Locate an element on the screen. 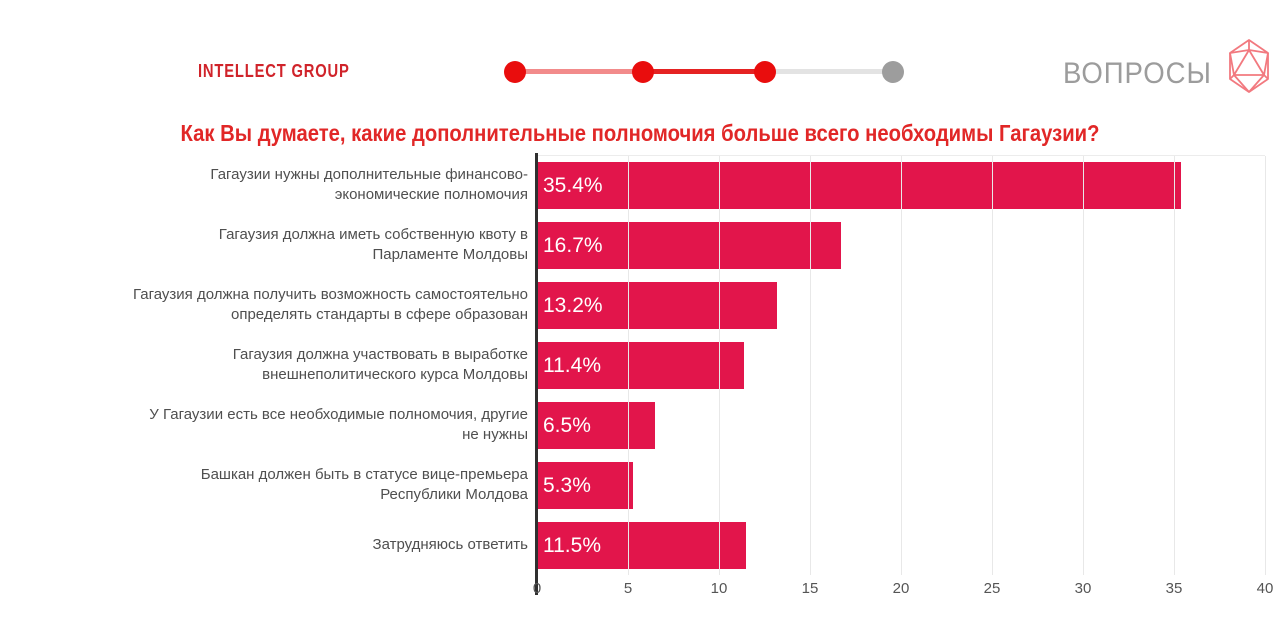  bar-row: 6.5% is located at coordinates (901, 426).